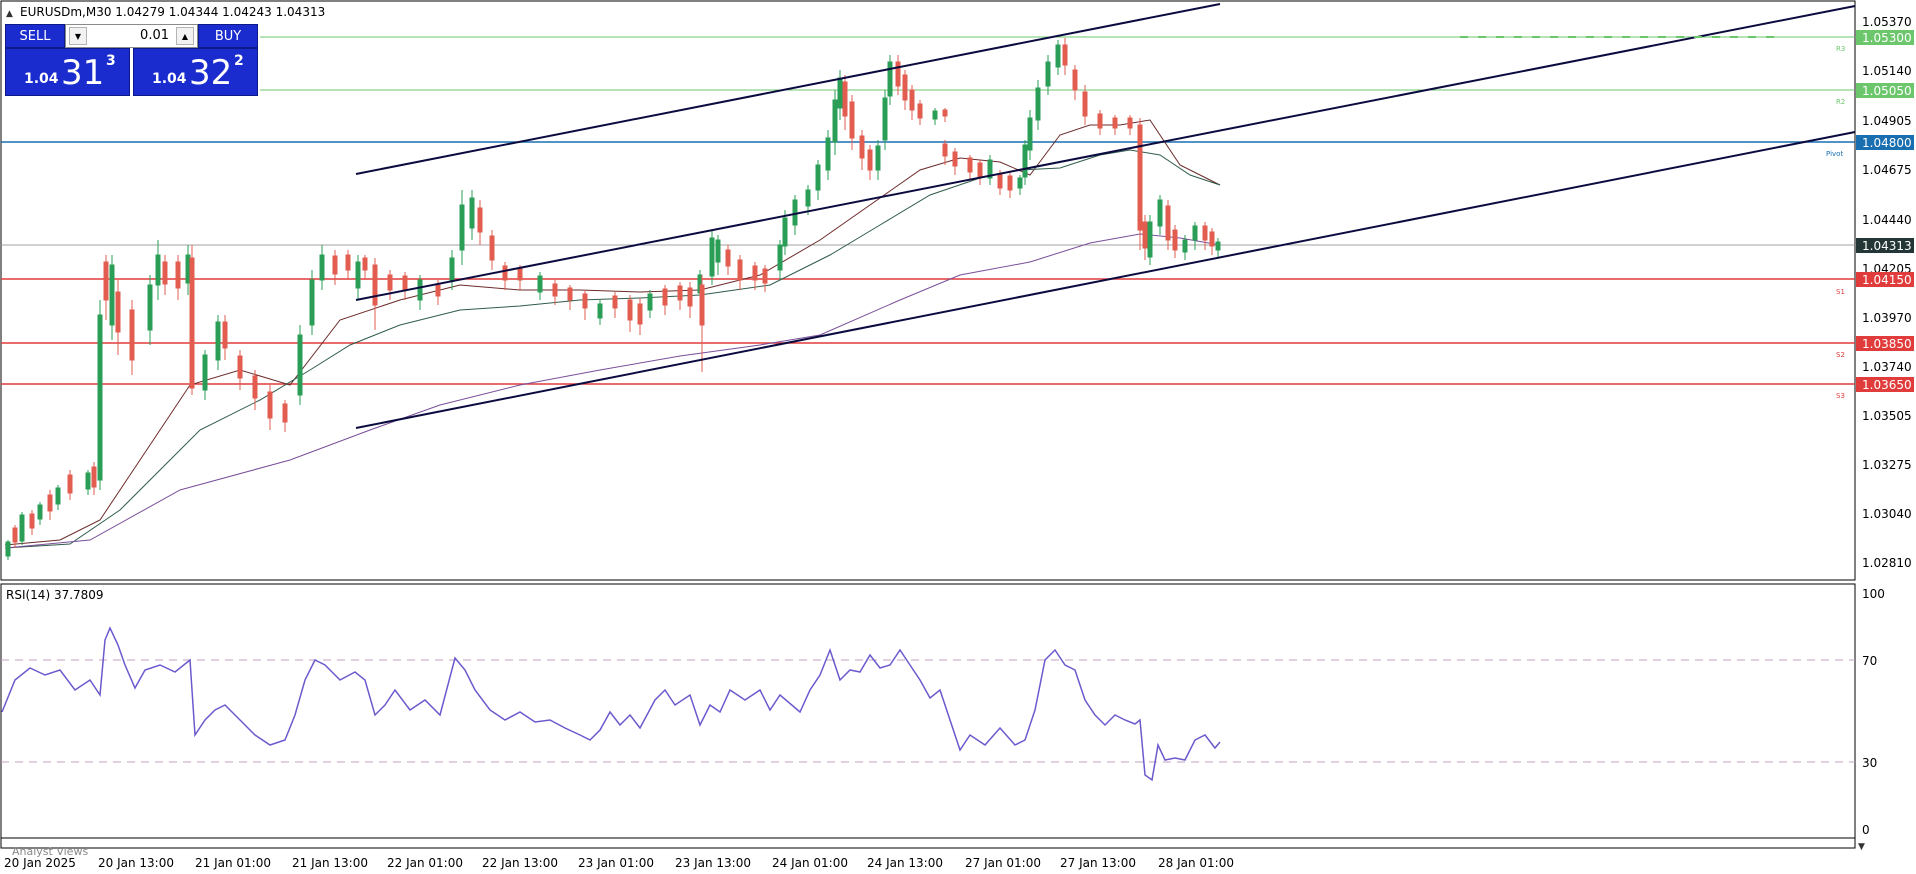 This screenshot has width=1916, height=874. What do you see at coordinates (1840, 102) in the screenshot?
I see `r2-tag: R2` at bounding box center [1840, 102].